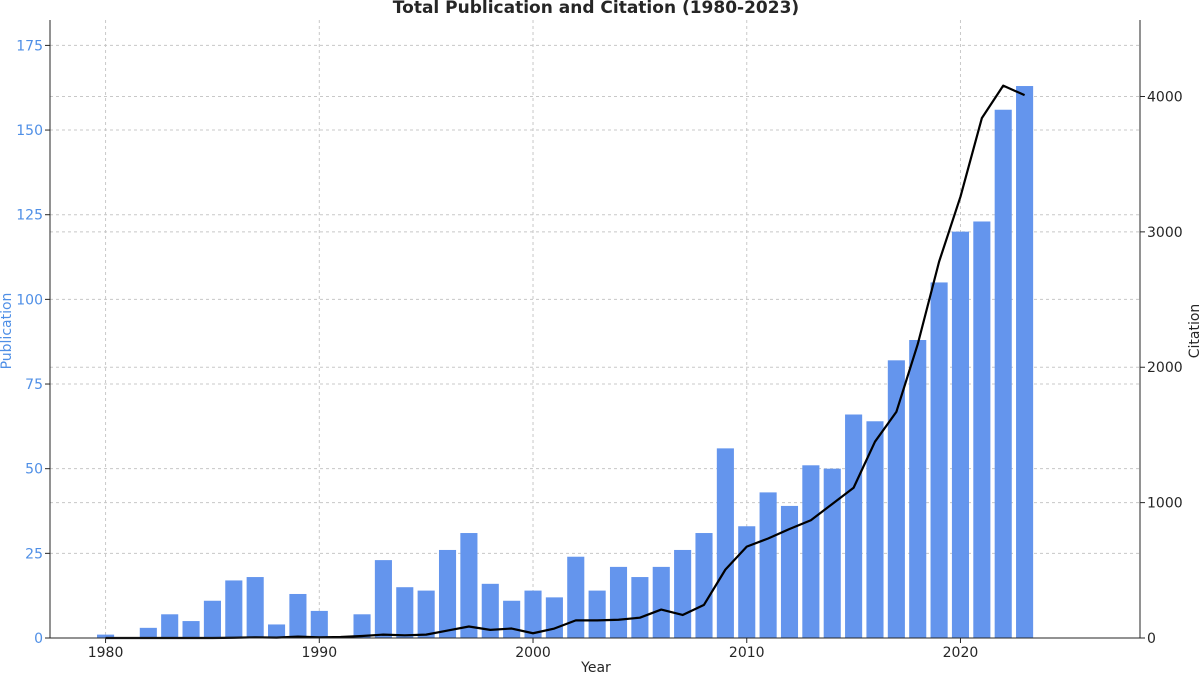 The height and width of the screenshot is (673, 1200). What do you see at coordinates (29, 131) in the screenshot?
I see `tick-label-left-150: 150` at bounding box center [29, 131].